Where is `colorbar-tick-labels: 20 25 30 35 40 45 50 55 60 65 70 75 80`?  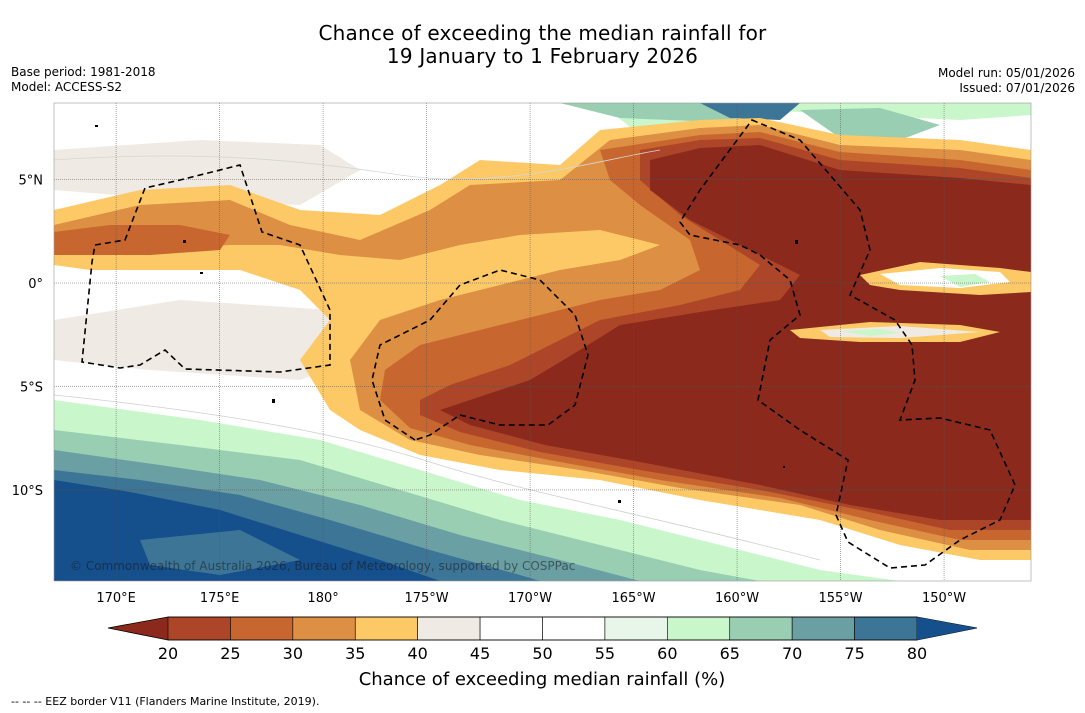 colorbar-tick-labels: 20 25 30 35 40 45 50 55 60 65 70 75 80 is located at coordinates (542, 653).